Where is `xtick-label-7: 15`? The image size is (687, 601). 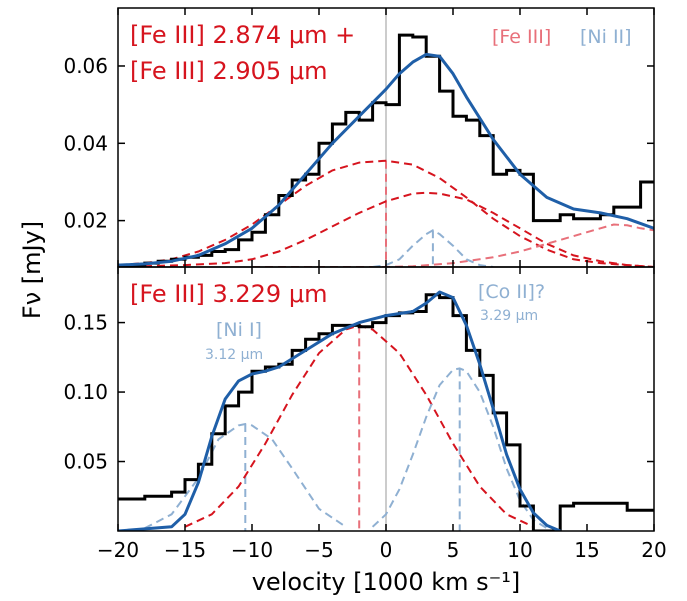
xtick-label-7: 15 is located at coordinates (586, 550).